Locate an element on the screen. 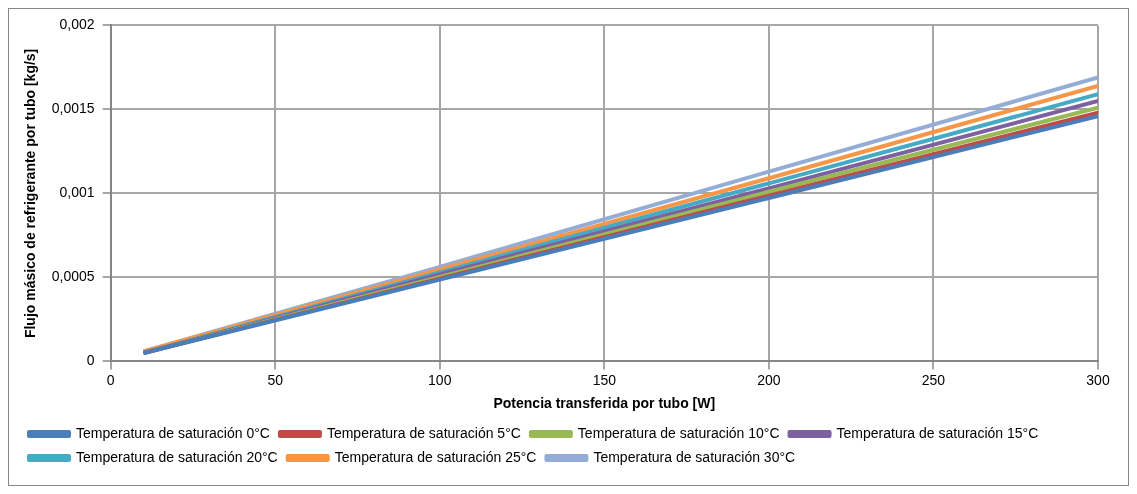 The width and height of the screenshot is (1137, 494). y-tick-label: 0,001 is located at coordinates (77, 192).